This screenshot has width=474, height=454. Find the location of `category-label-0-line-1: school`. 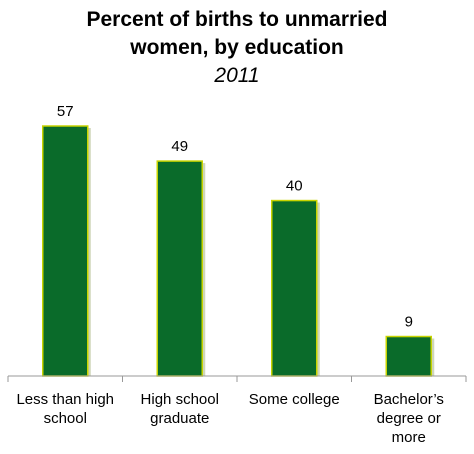

category-label-0-line-1: school is located at coordinates (65, 418).